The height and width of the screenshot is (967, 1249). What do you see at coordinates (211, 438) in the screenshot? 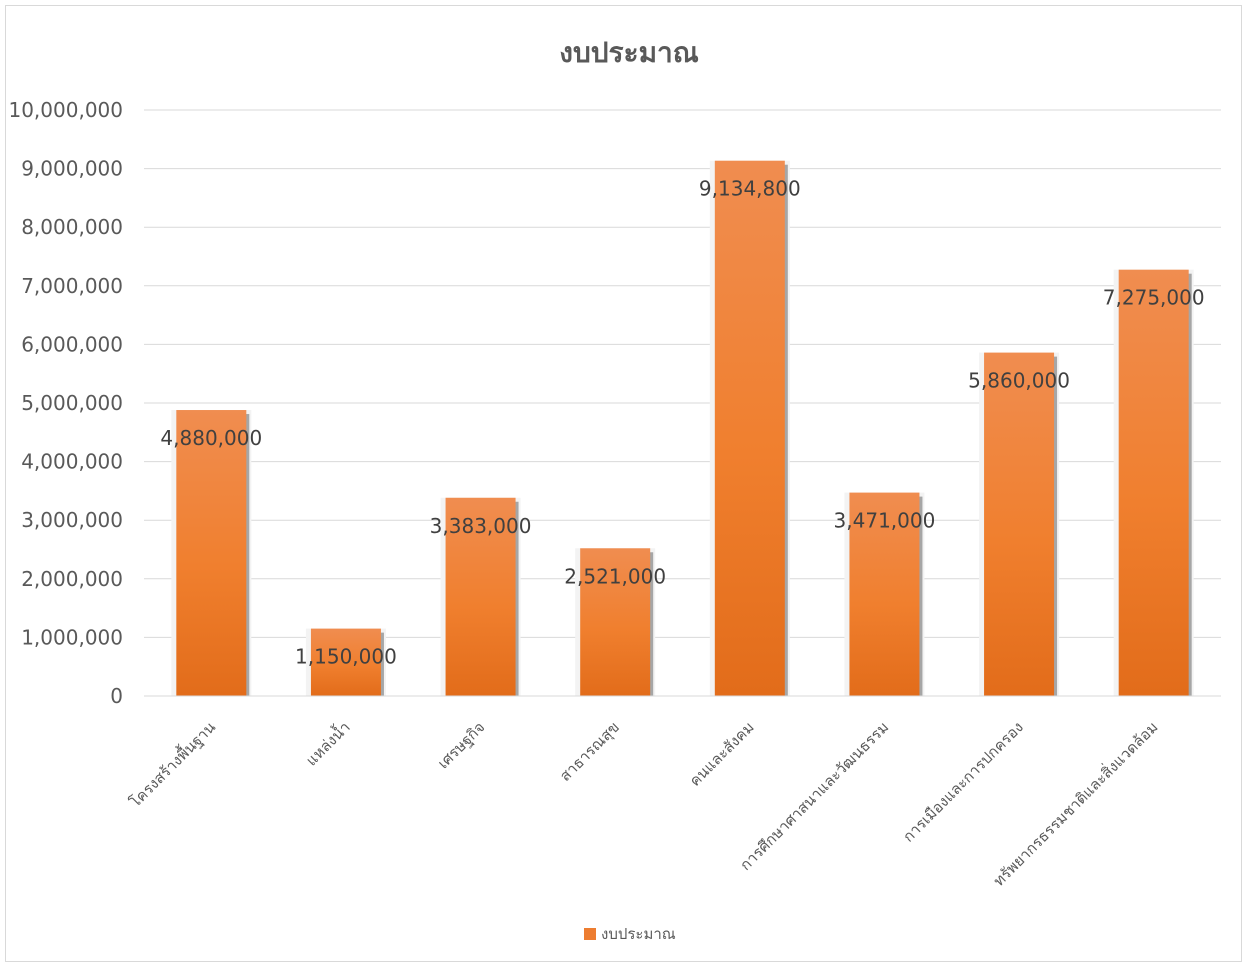
I see `data-label: 4,880,000` at bounding box center [211, 438].